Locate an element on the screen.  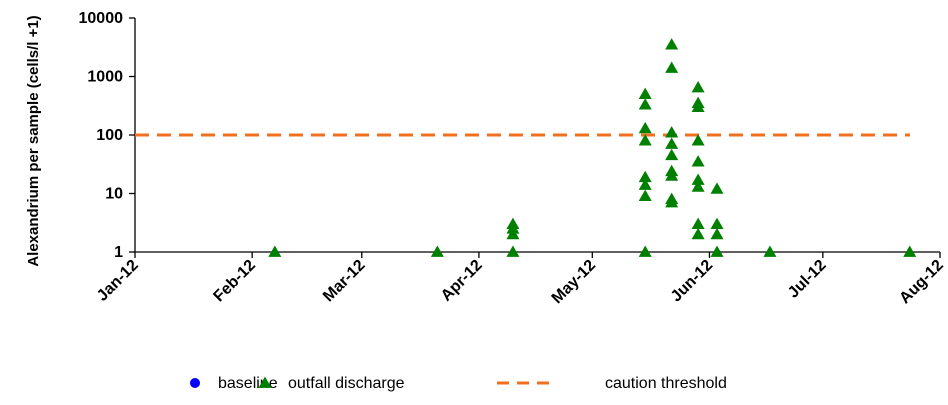
legend-caution-threshold-label: caution threshold is located at coordinates (666, 383).